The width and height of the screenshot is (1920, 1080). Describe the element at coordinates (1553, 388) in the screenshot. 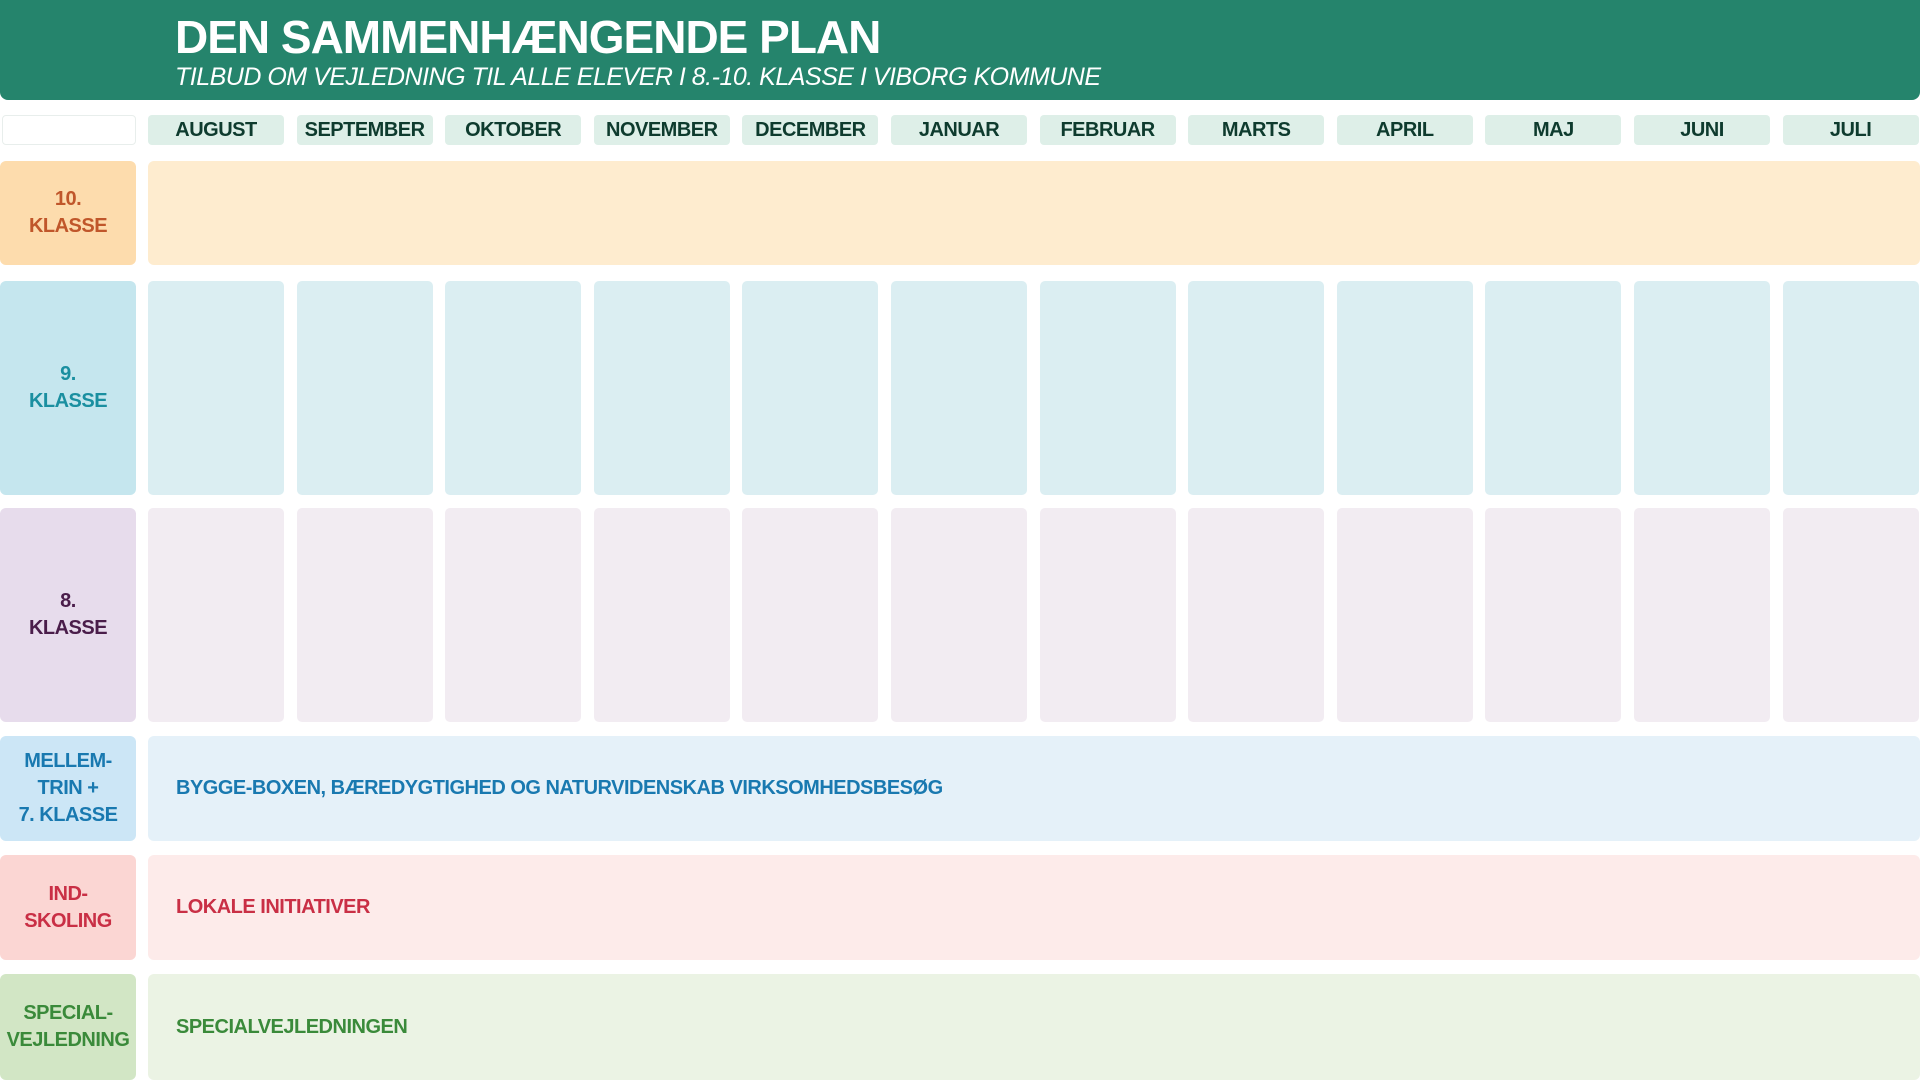

I see `klasse9-cell-maj` at that location.